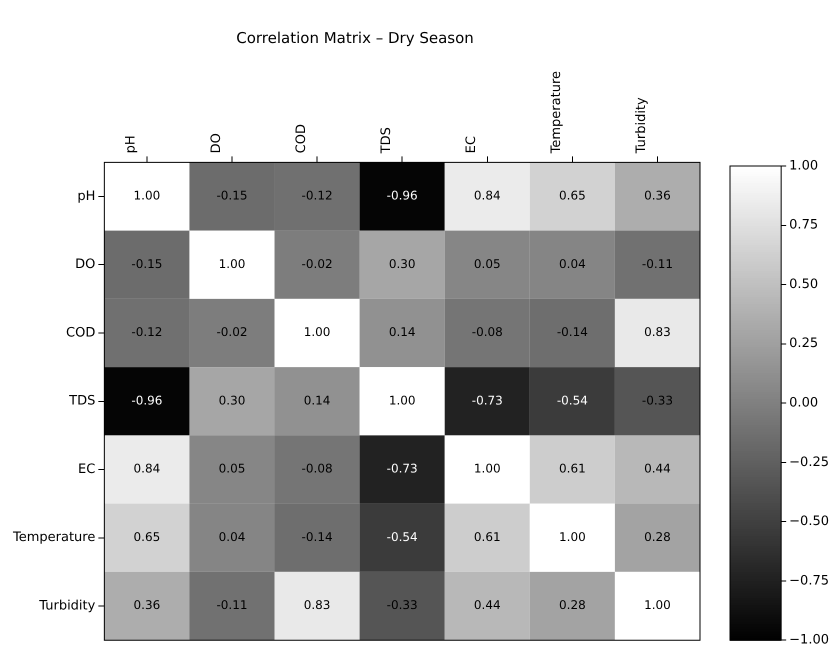 The height and width of the screenshot is (651, 840). Describe the element at coordinates (86, 196) in the screenshot. I see `y-tick-label: pH` at that location.